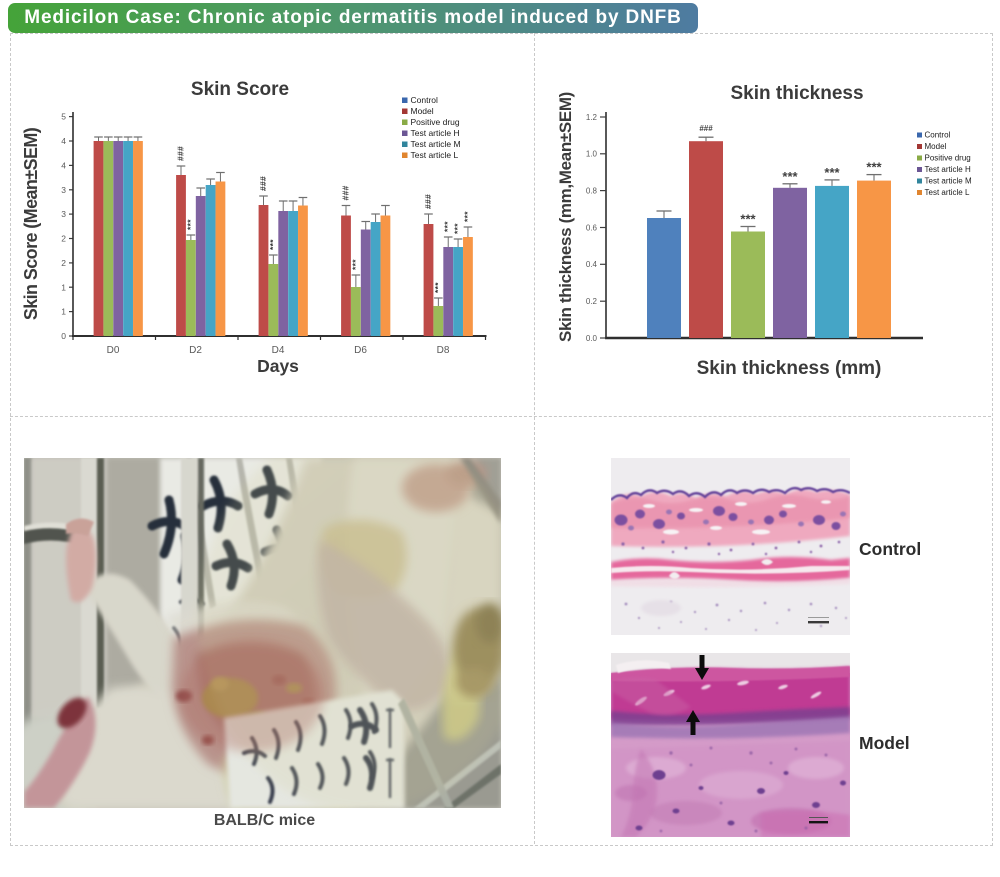 The width and height of the screenshot is (1000, 877). What do you see at coordinates (63, 117) in the screenshot?
I see `svg-text: 5` at bounding box center [63, 117].